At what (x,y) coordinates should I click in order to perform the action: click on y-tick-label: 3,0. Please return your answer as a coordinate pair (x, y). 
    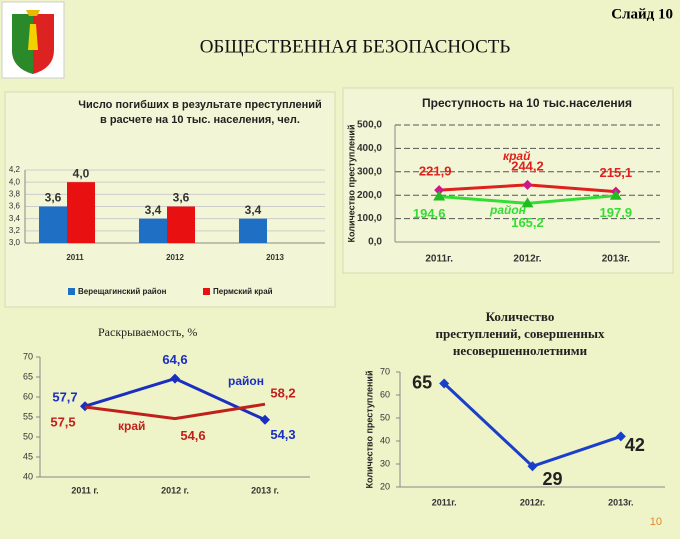
    Looking at the image, I should click on (15, 242).